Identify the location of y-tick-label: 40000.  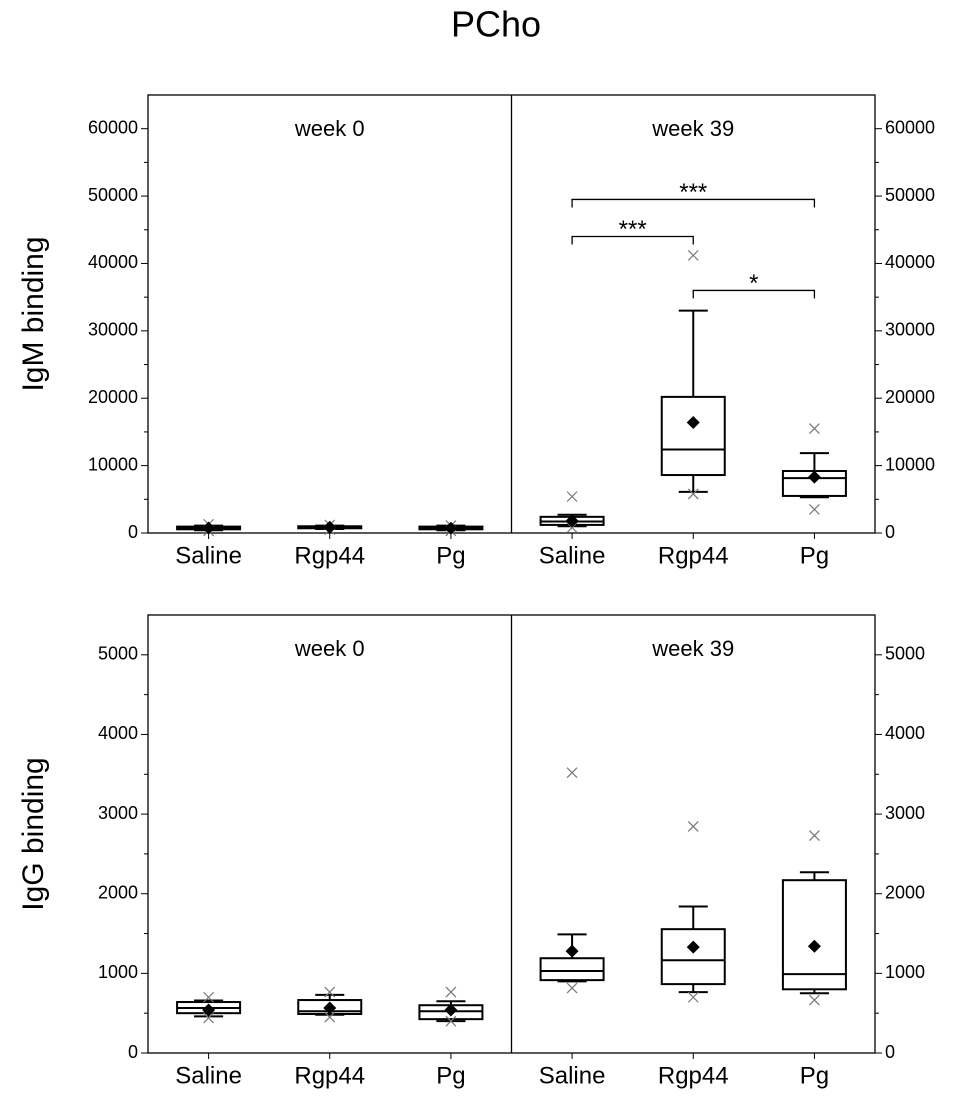
(113, 262).